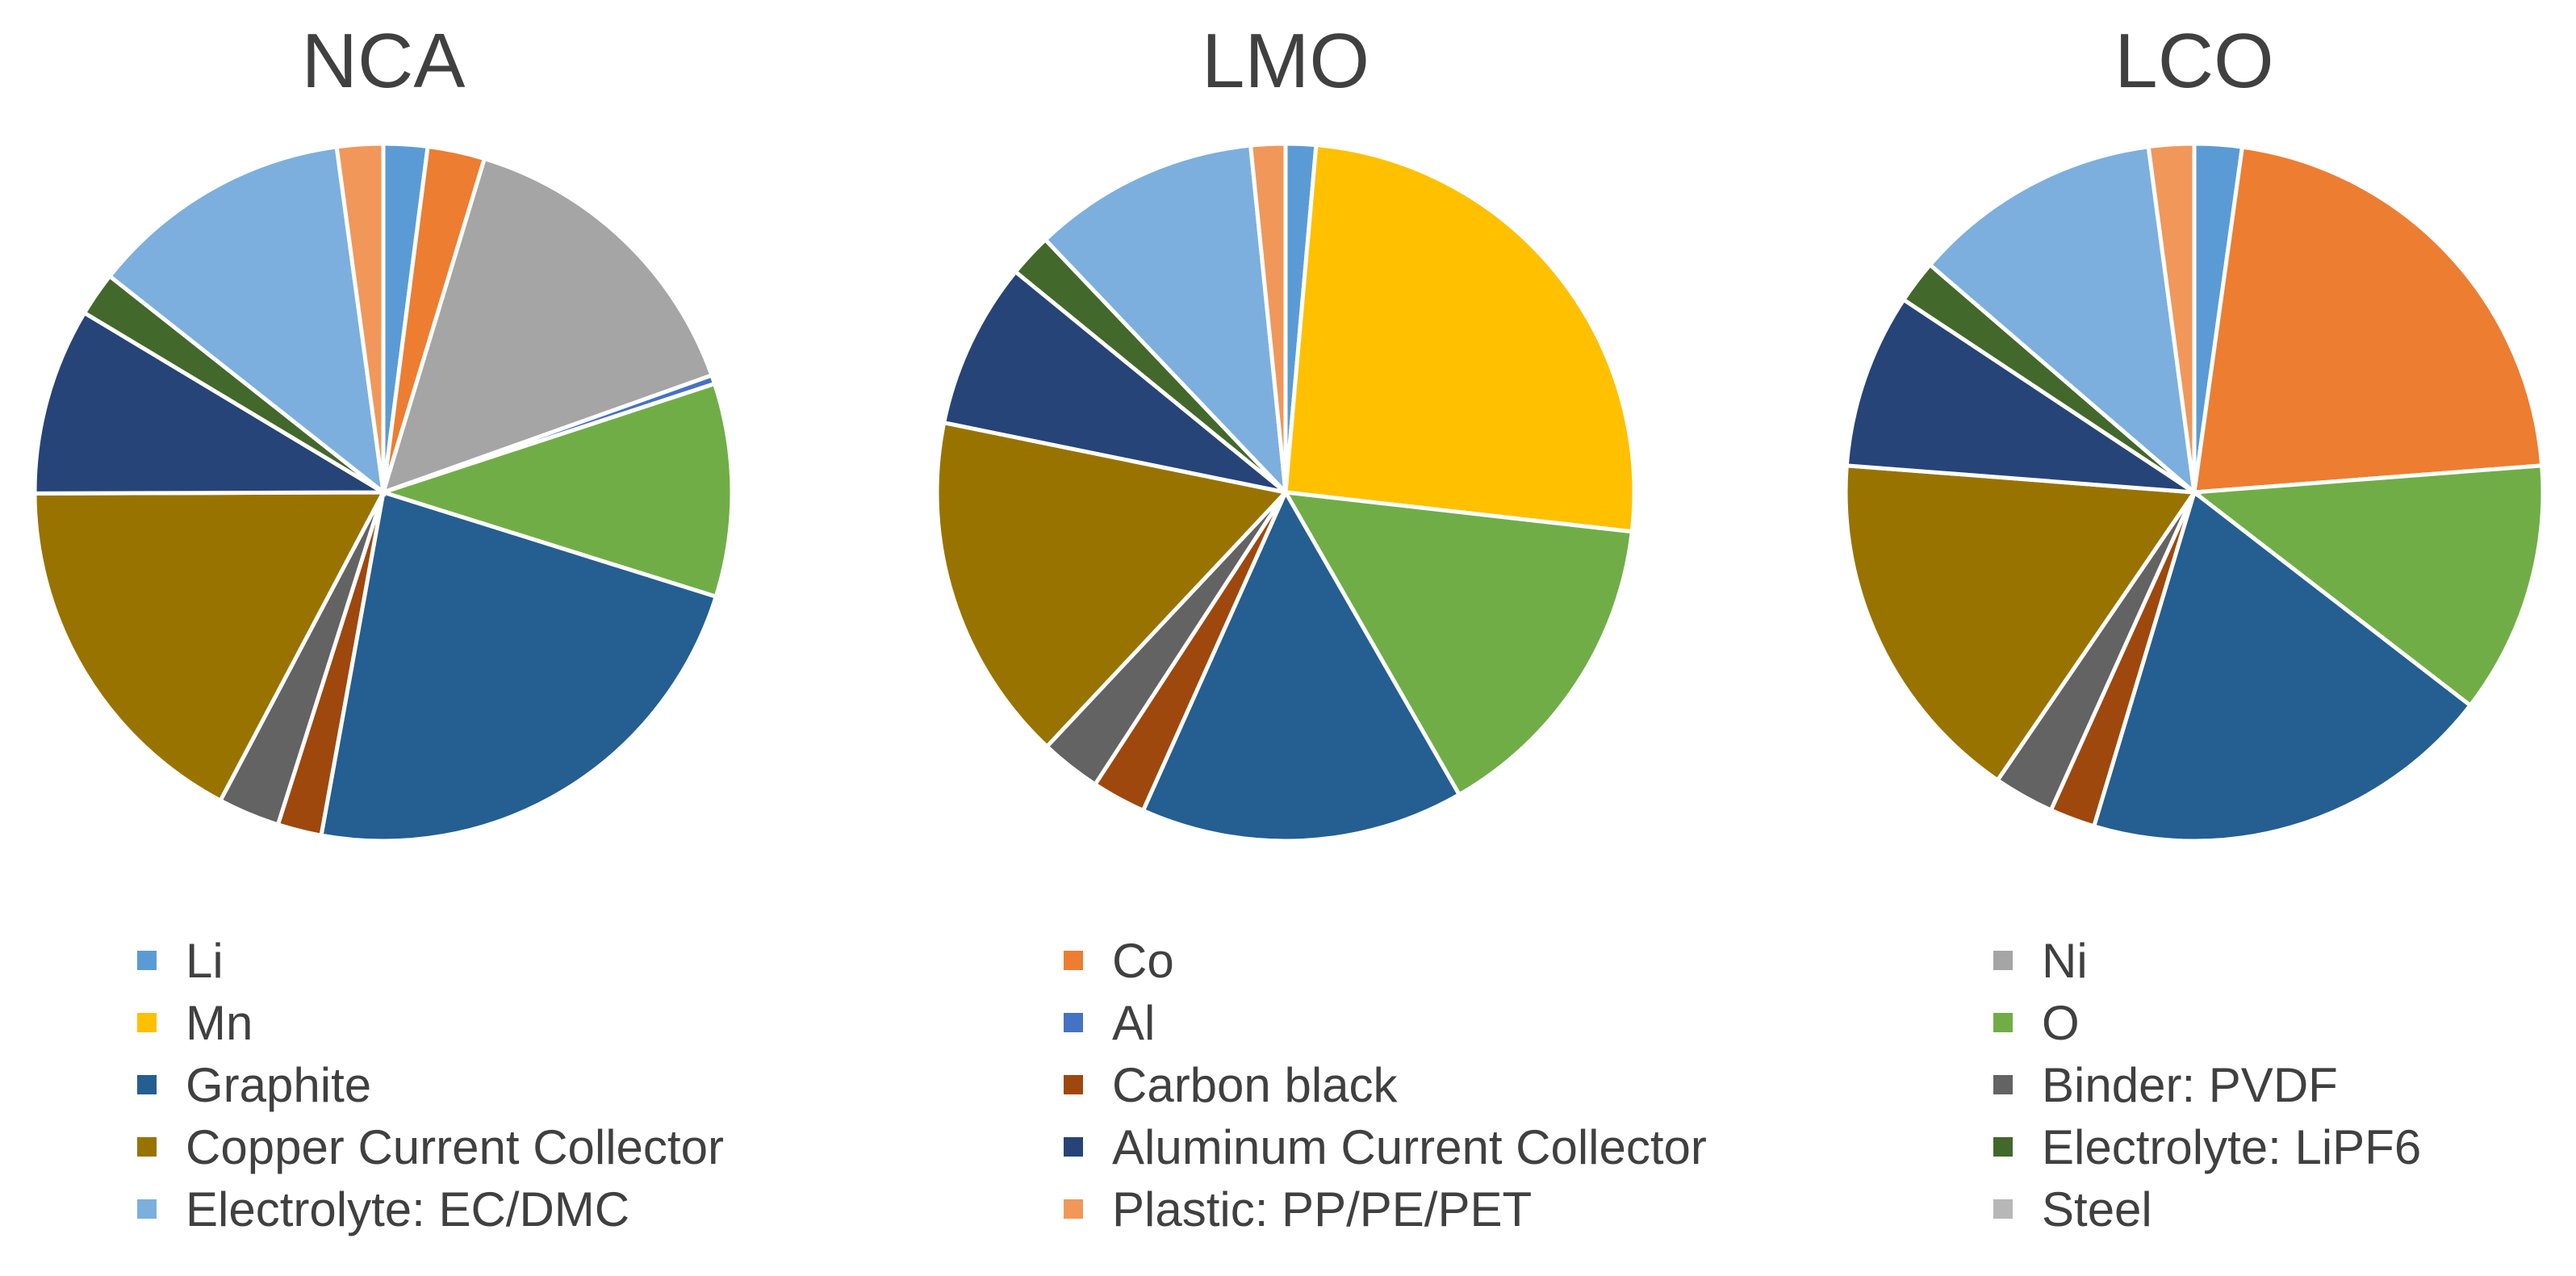 The width and height of the screenshot is (2576, 1276). What do you see at coordinates (455, 1147) in the screenshot?
I see `legend-label: Copper Current Collector` at bounding box center [455, 1147].